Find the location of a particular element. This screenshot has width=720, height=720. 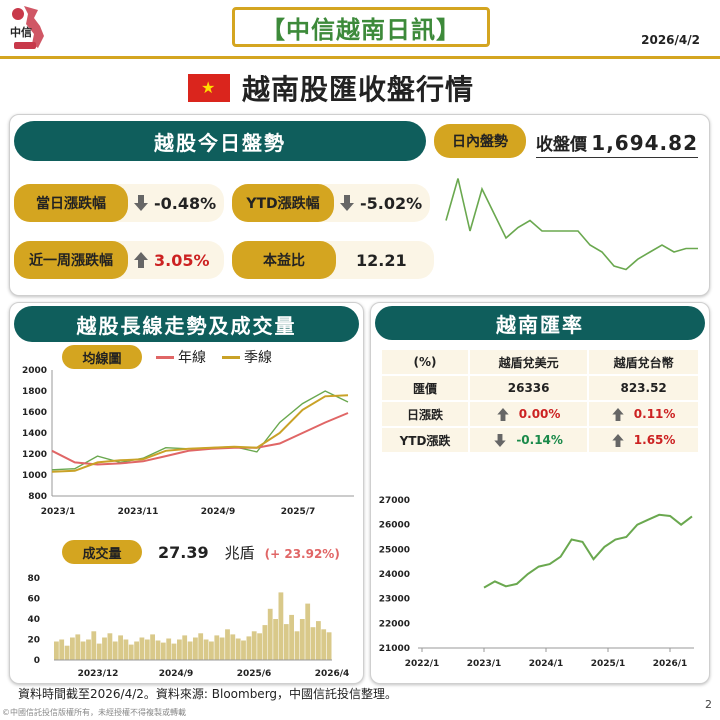

fx-row-label: YTD漲跌 is located at coordinates (425, 440).